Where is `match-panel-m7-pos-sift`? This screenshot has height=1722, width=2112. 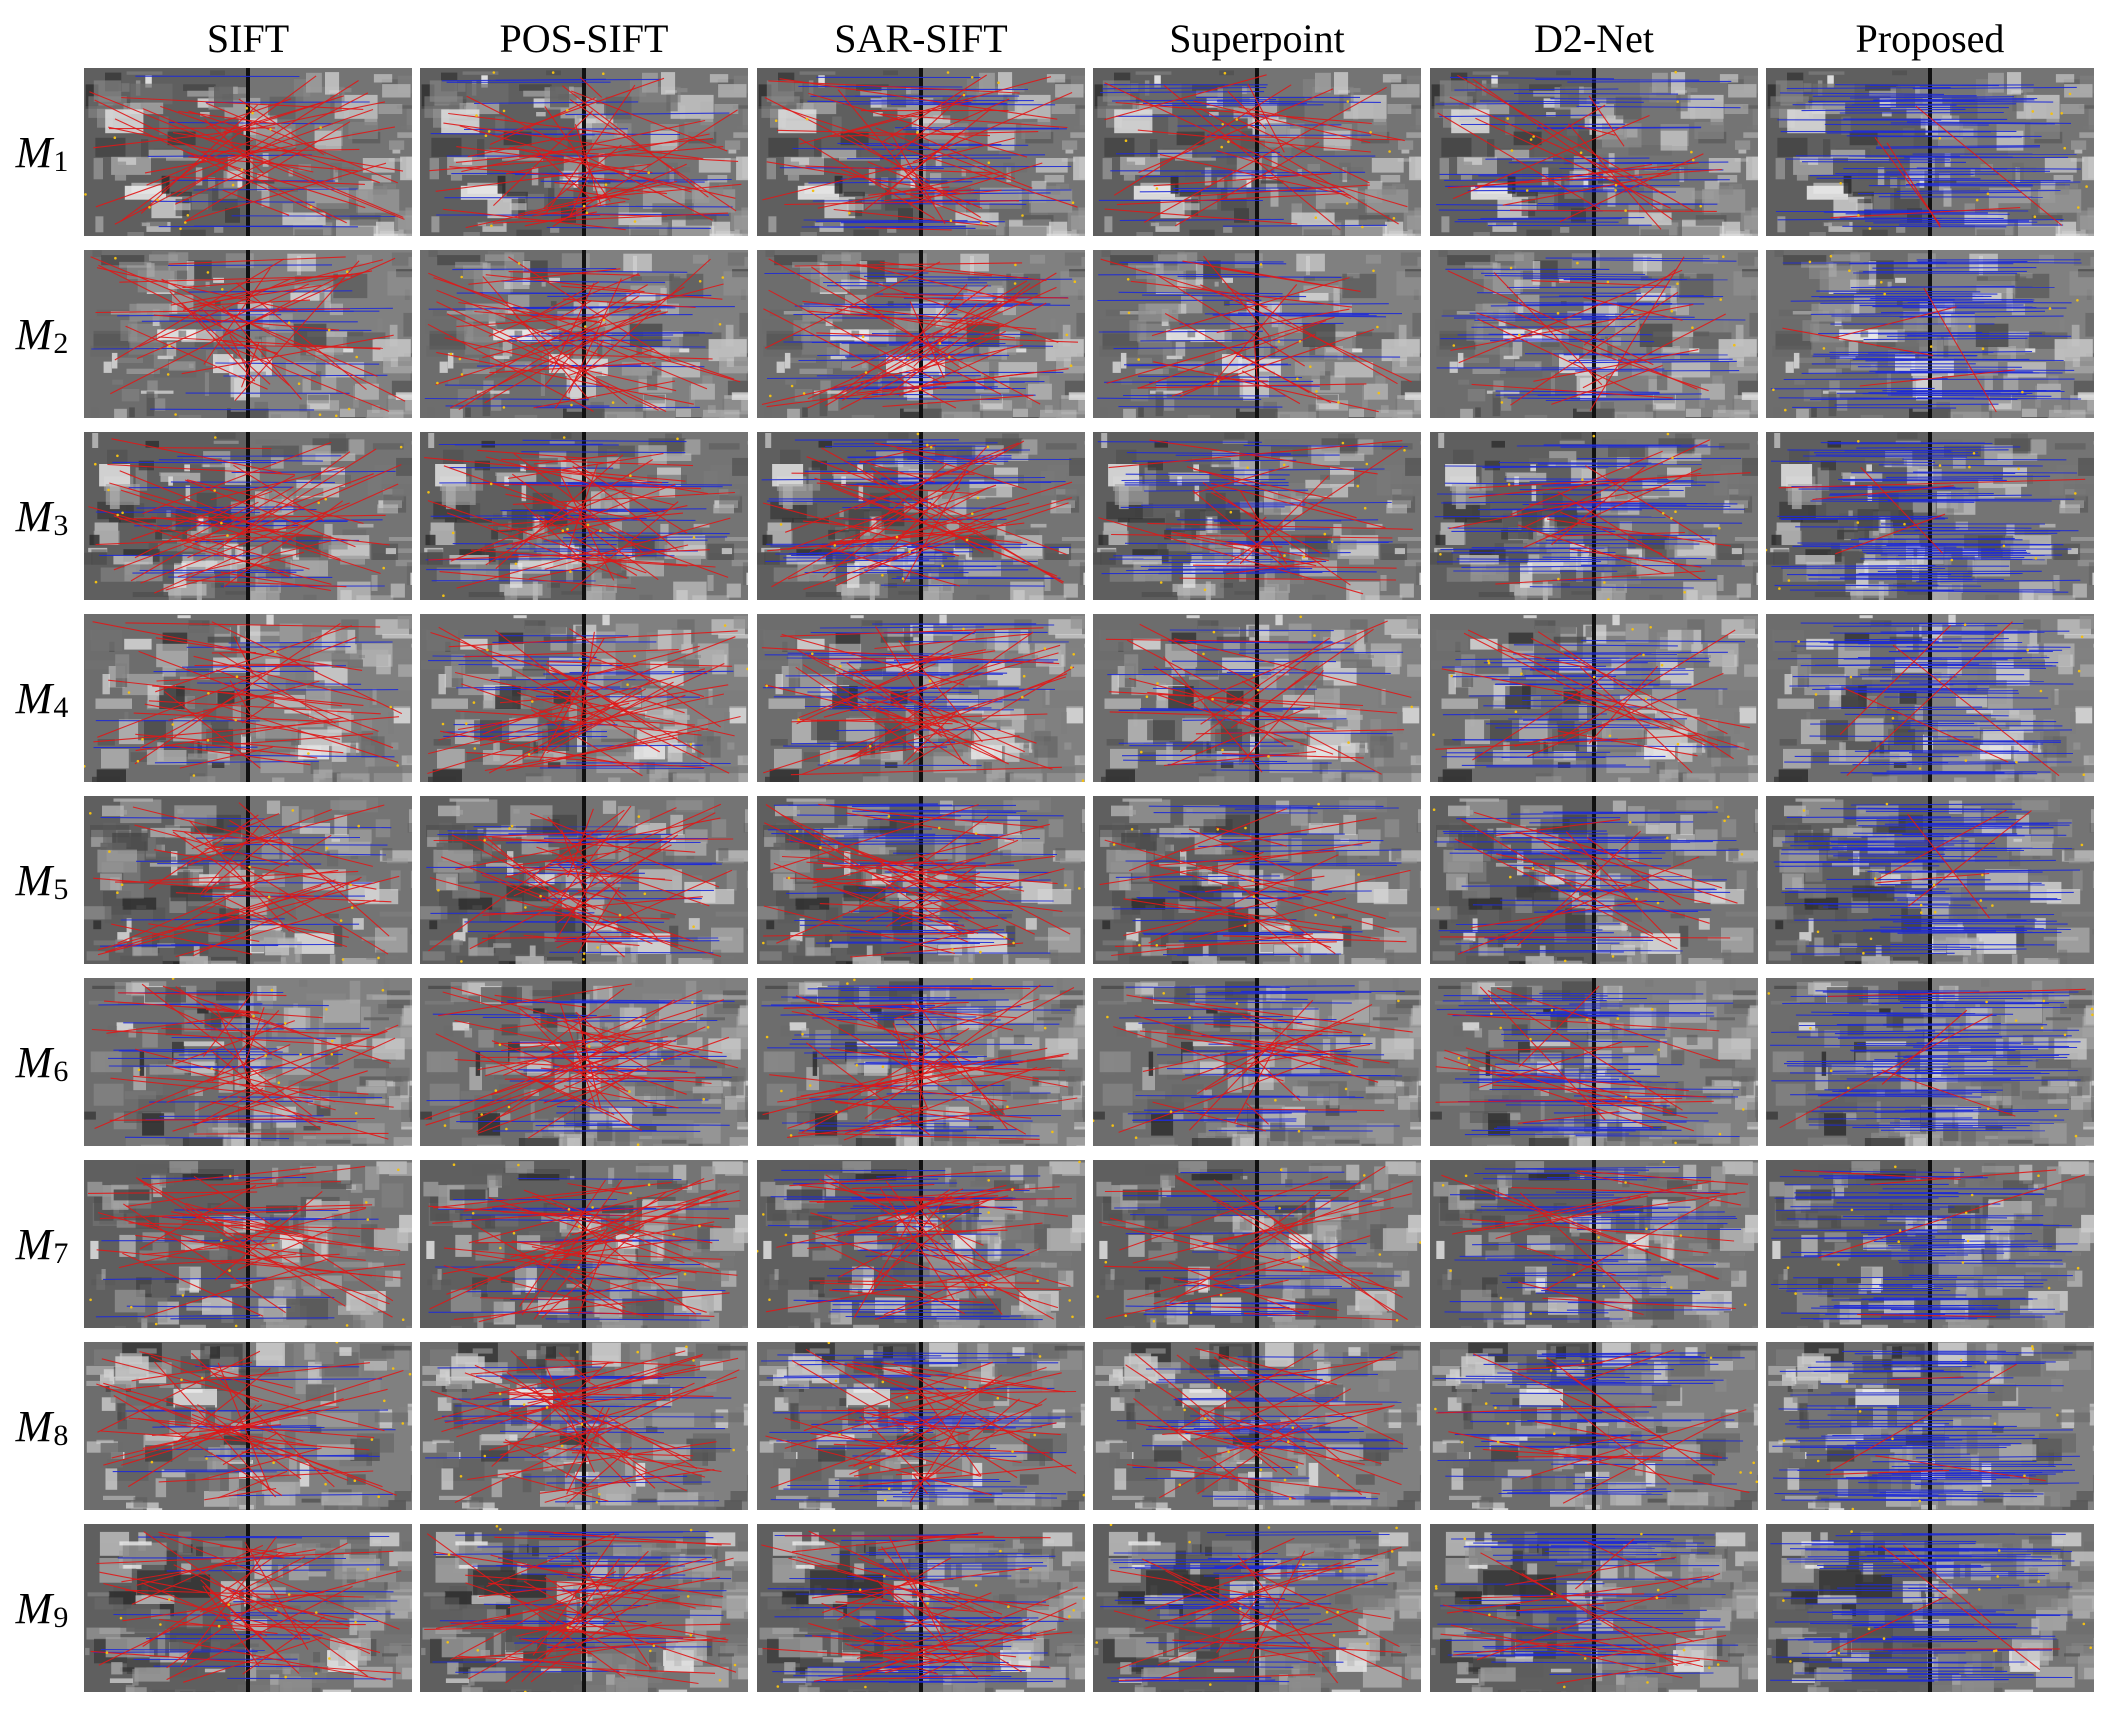 match-panel-m7-pos-sift is located at coordinates (584, 1244).